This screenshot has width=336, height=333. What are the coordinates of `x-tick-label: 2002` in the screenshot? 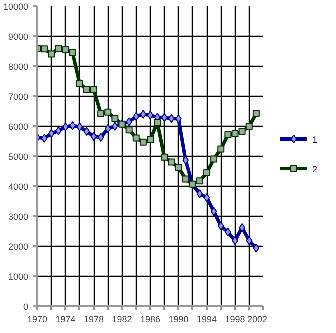 It's located at (257, 319).